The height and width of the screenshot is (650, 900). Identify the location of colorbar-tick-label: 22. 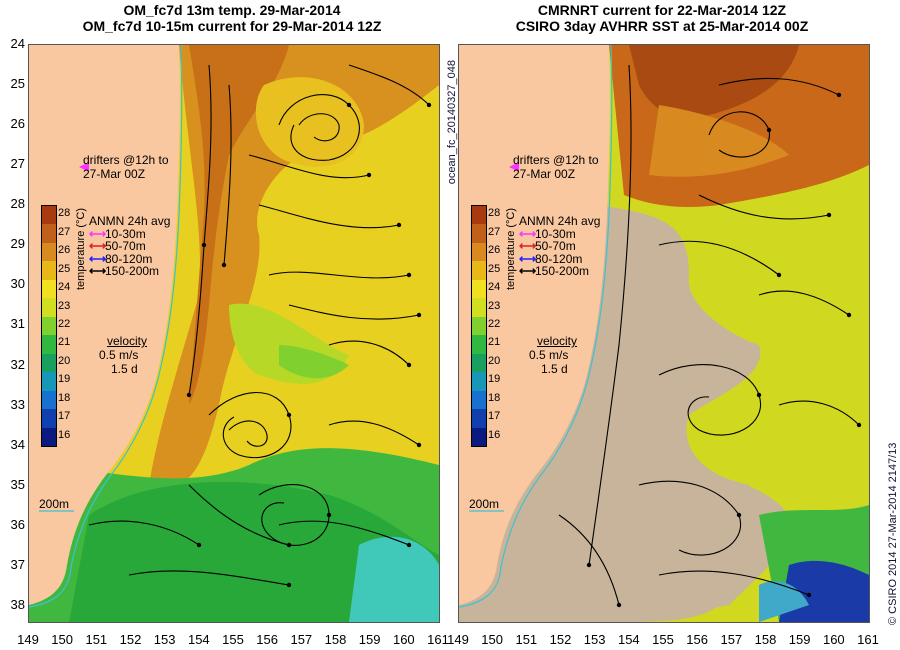
(64, 324).